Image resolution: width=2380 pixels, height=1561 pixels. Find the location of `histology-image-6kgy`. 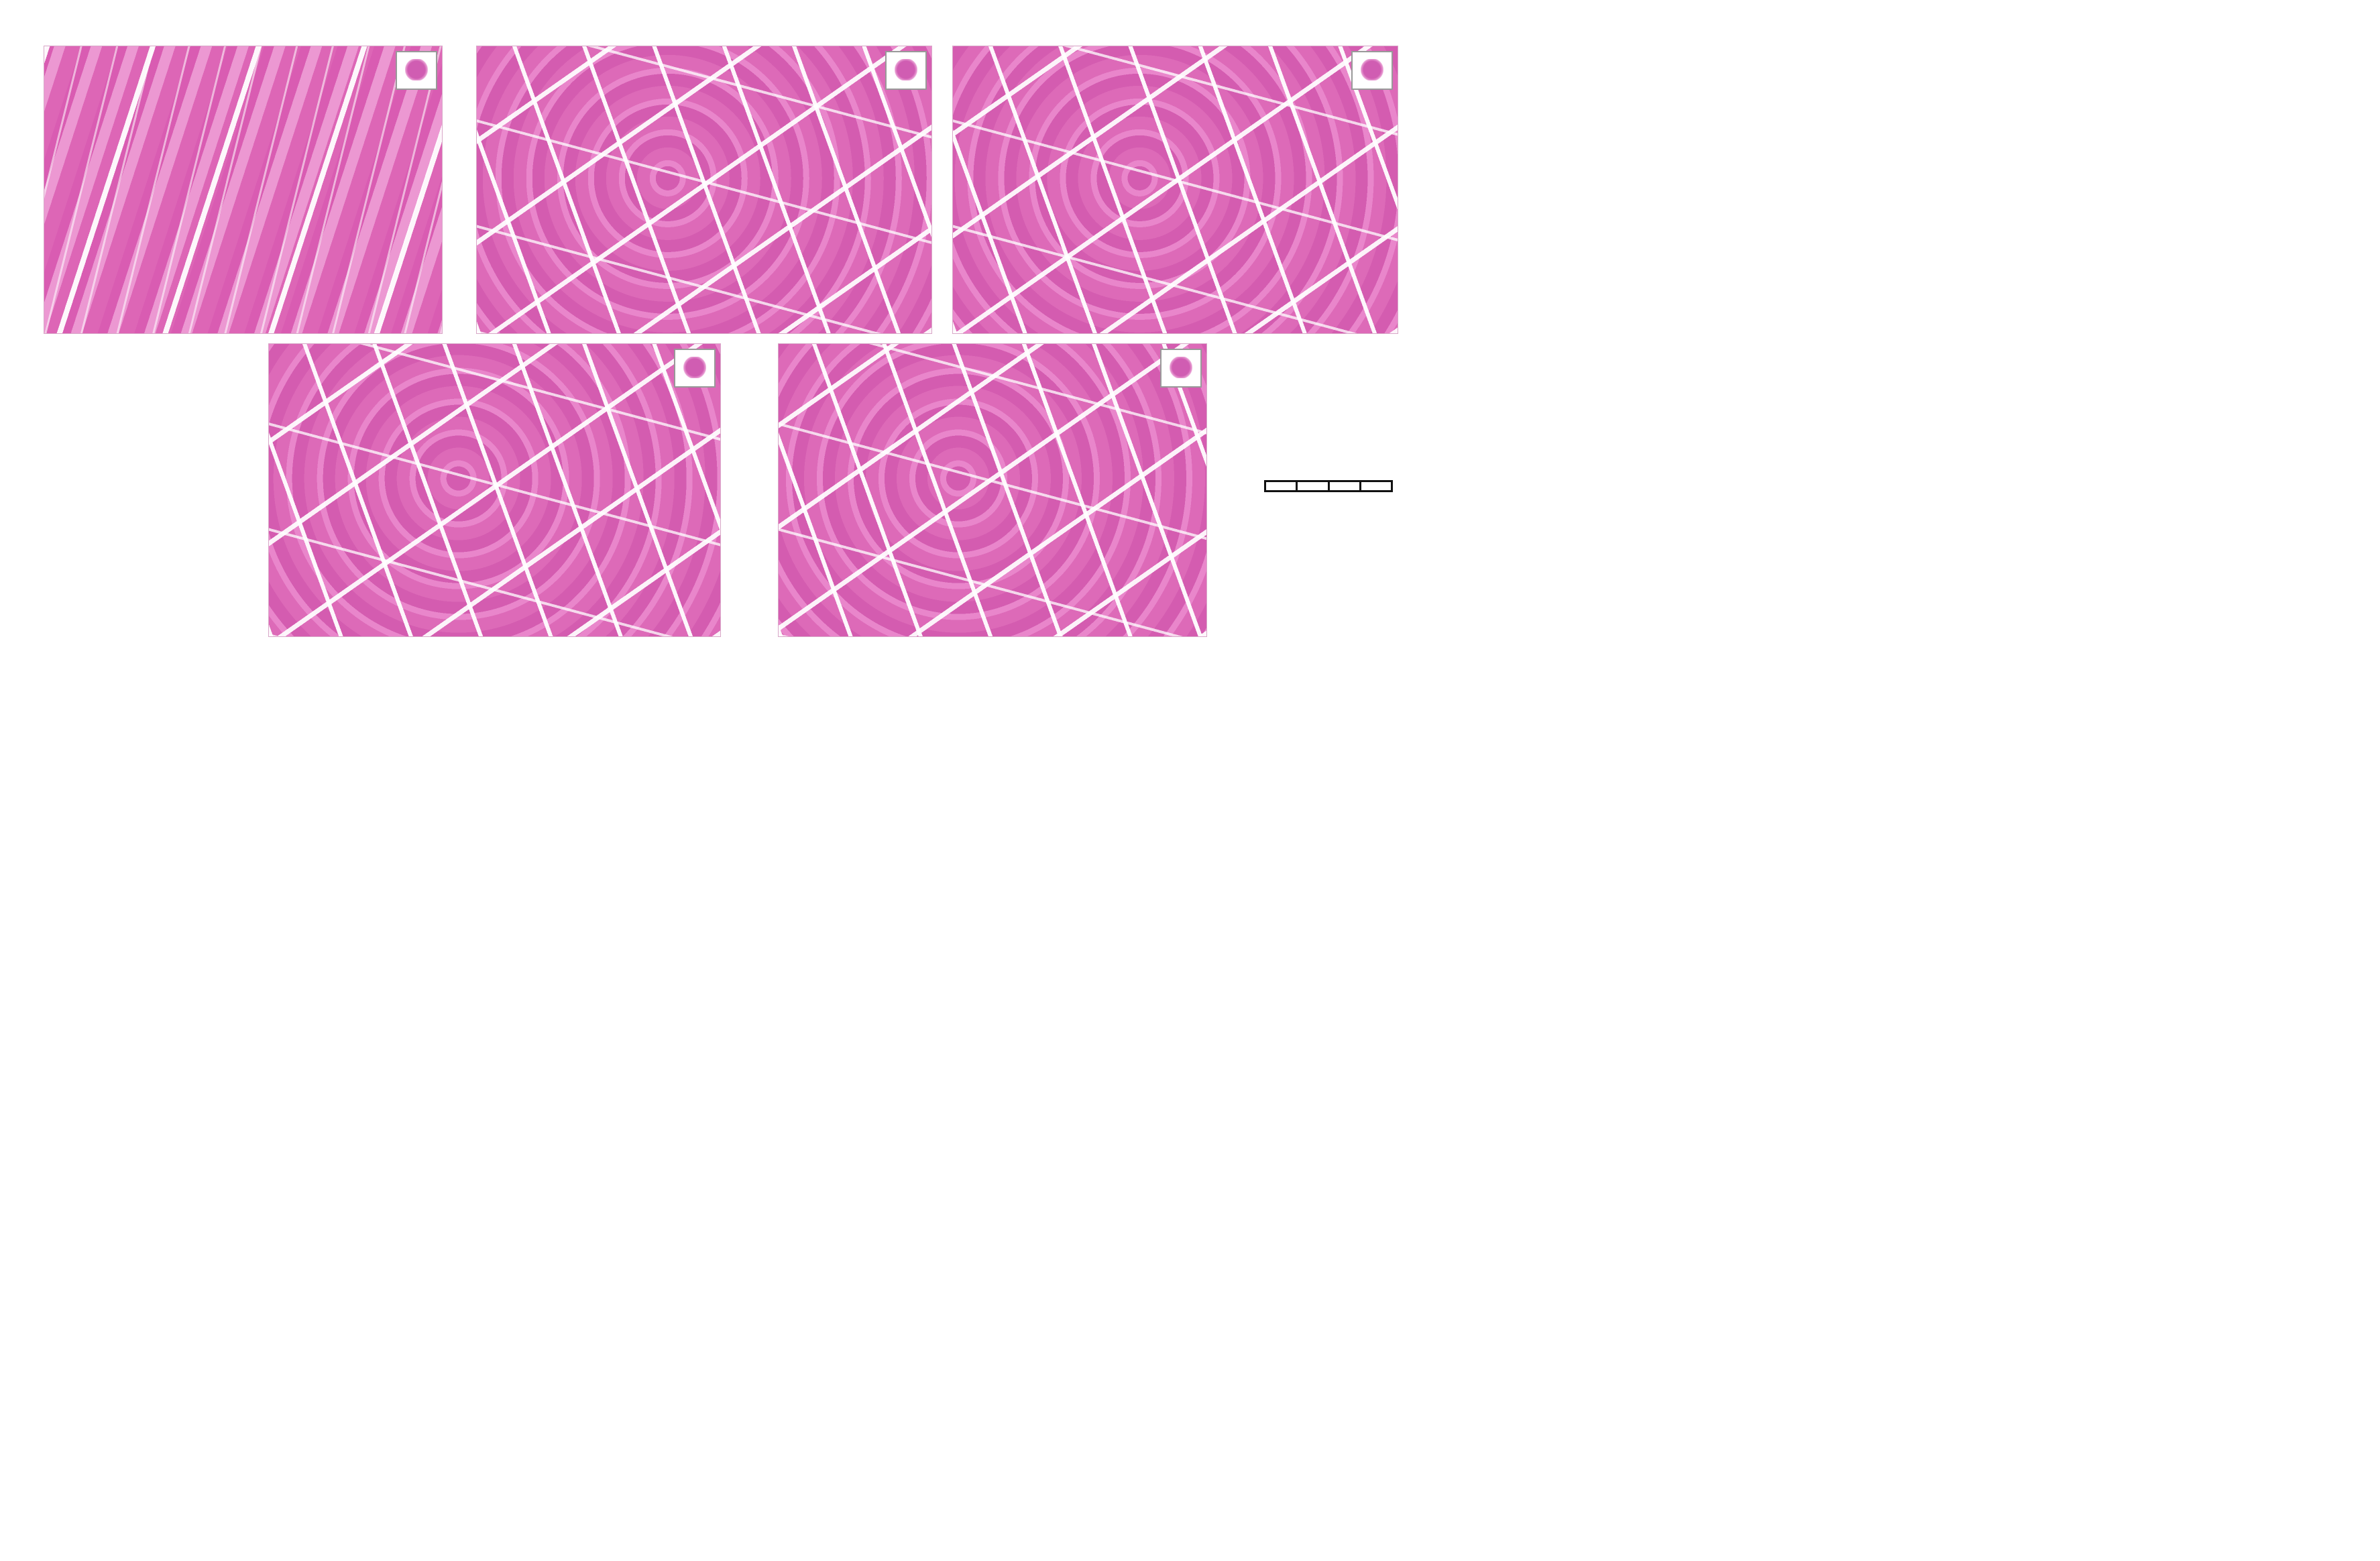

histology-image-6kgy is located at coordinates (992, 490).